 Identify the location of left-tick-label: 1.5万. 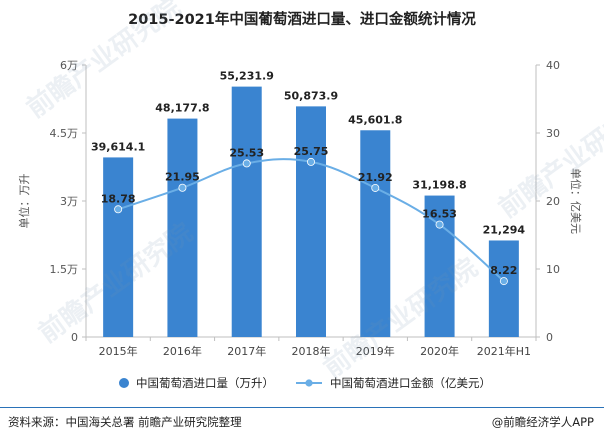
(64, 269).